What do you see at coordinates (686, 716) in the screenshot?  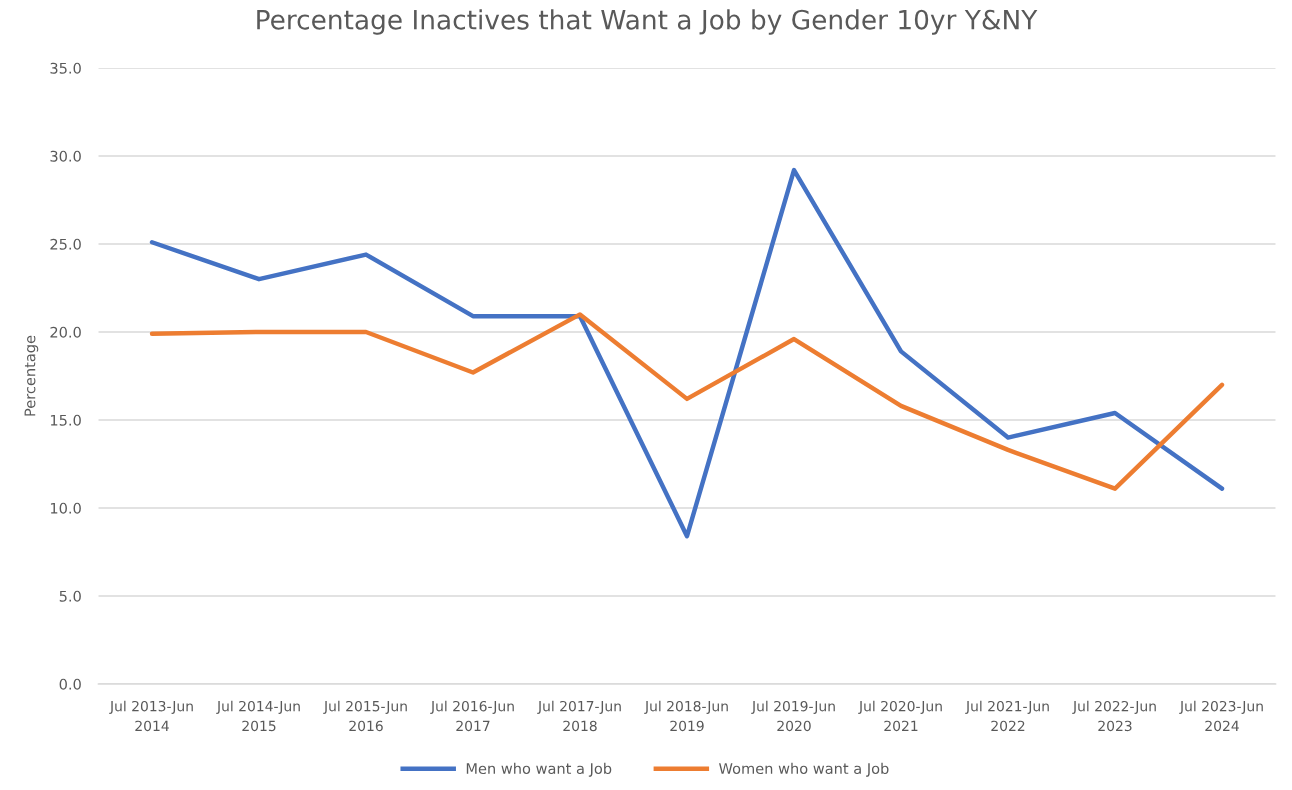 I see `x-tick-label: Jul 2018-Jun 2019` at bounding box center [686, 716].